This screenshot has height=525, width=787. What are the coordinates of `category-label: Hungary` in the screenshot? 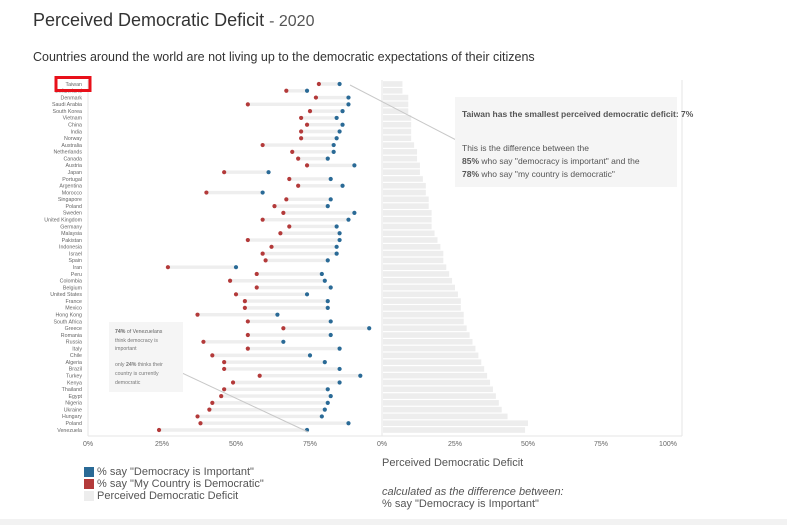 It's located at (72, 417).